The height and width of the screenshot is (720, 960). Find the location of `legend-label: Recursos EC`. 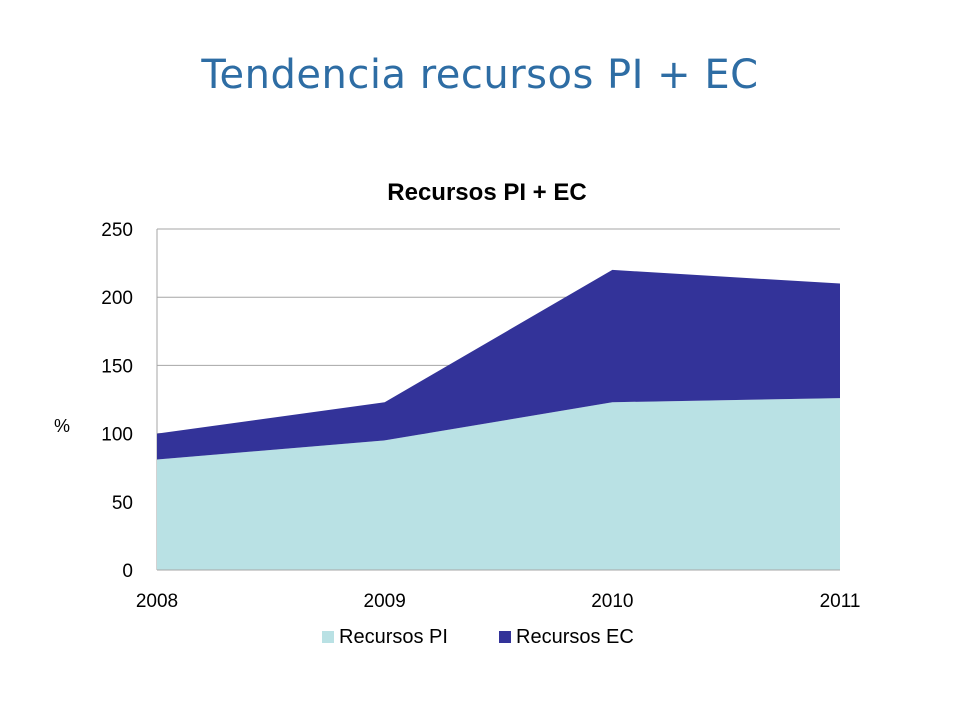

legend-label: Recursos EC is located at coordinates (575, 637).